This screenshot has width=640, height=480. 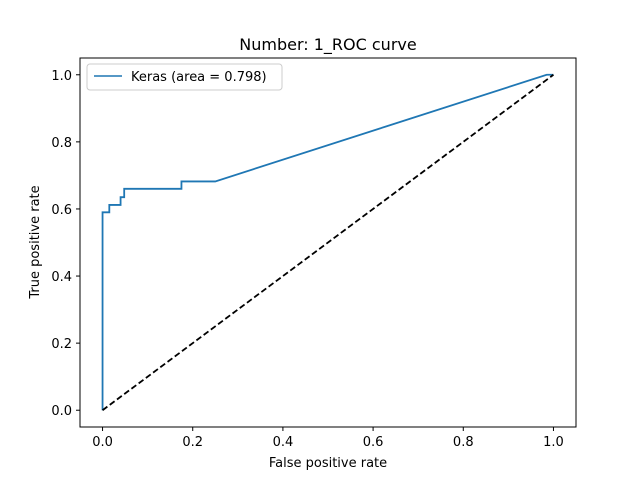 What do you see at coordinates (373, 442) in the screenshot?
I see `x-tick-label: 0.6` at bounding box center [373, 442].